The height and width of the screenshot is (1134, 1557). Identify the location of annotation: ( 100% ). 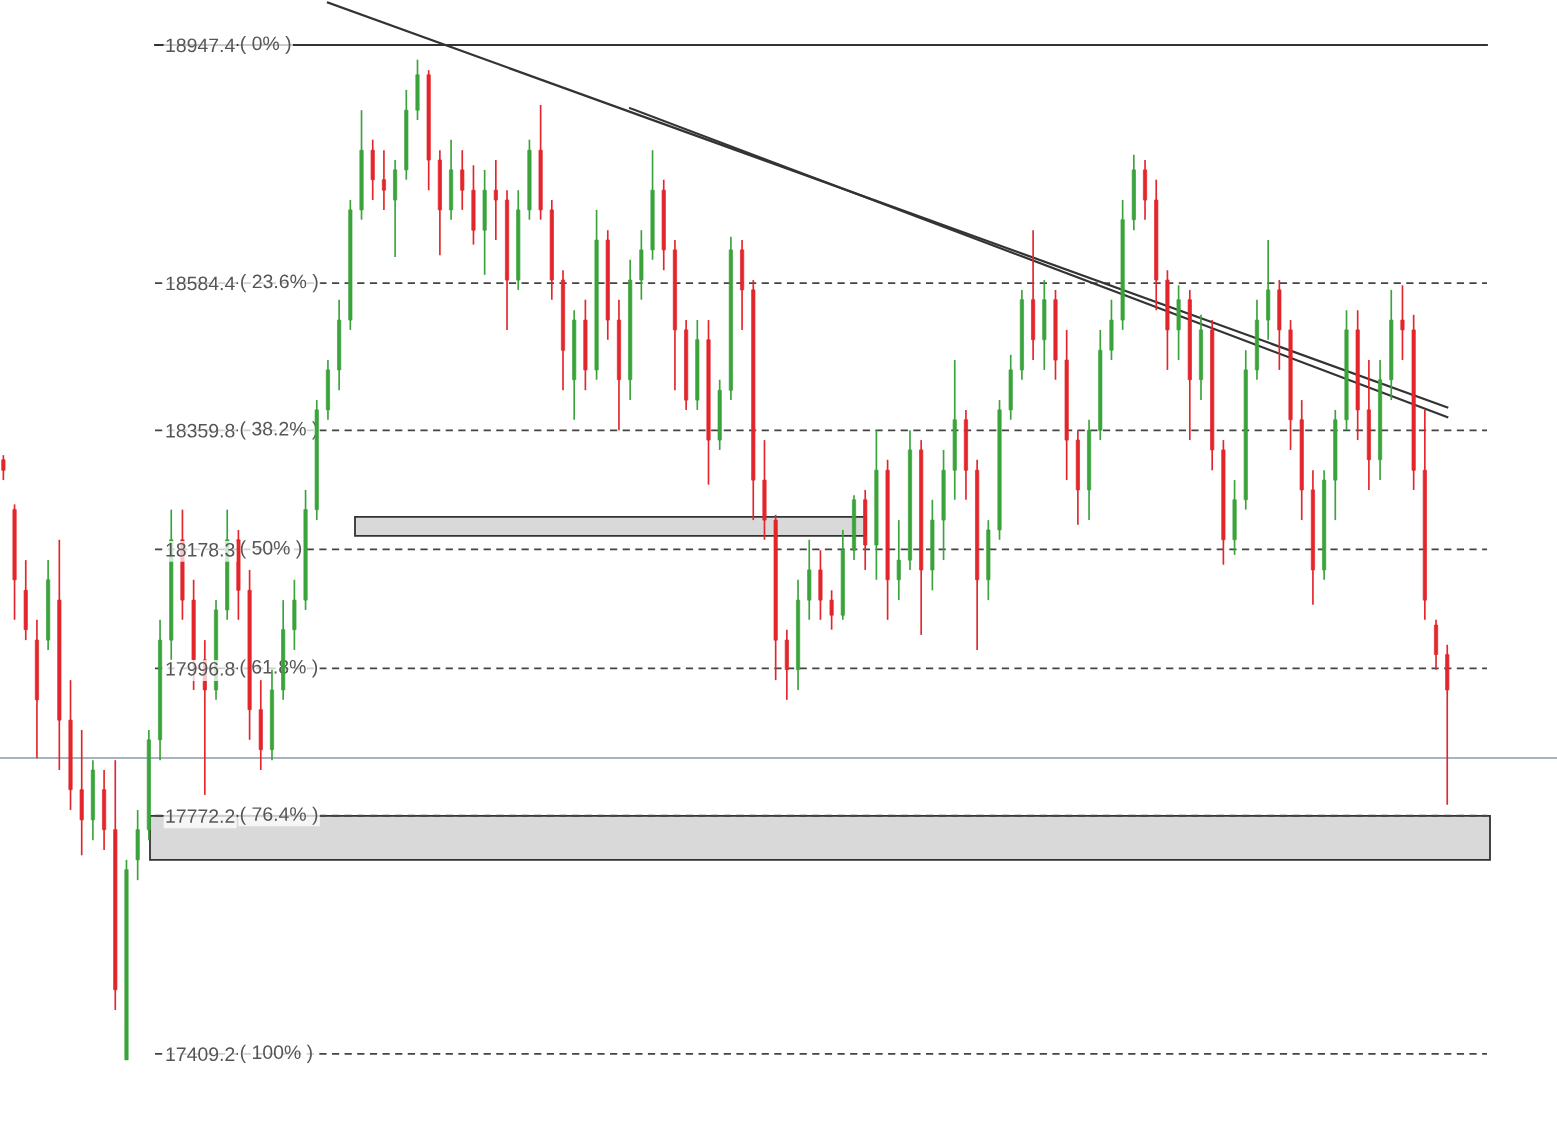
(276, 1053).